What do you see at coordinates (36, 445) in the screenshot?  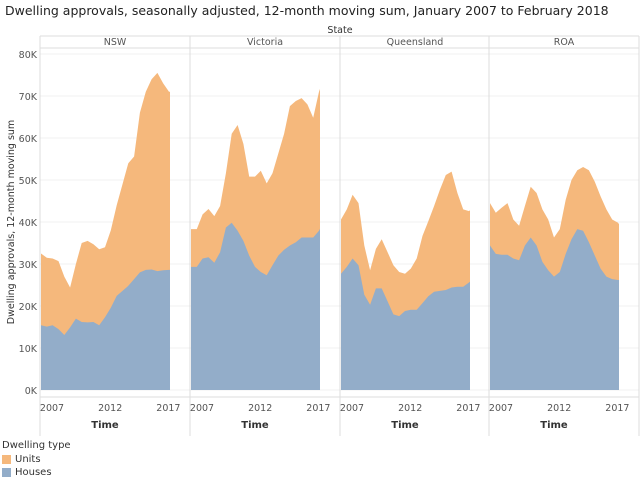 I see `legend-title: Dwelling type` at bounding box center [36, 445].